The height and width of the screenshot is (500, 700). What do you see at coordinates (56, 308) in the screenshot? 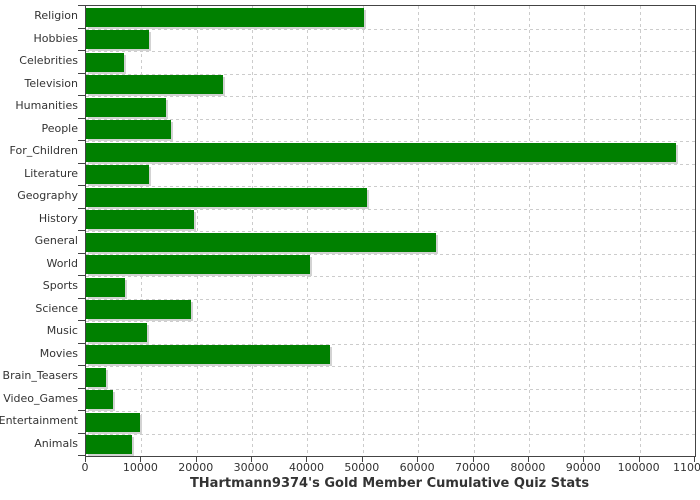
I see `y-tick-label: Science` at bounding box center [56, 308].